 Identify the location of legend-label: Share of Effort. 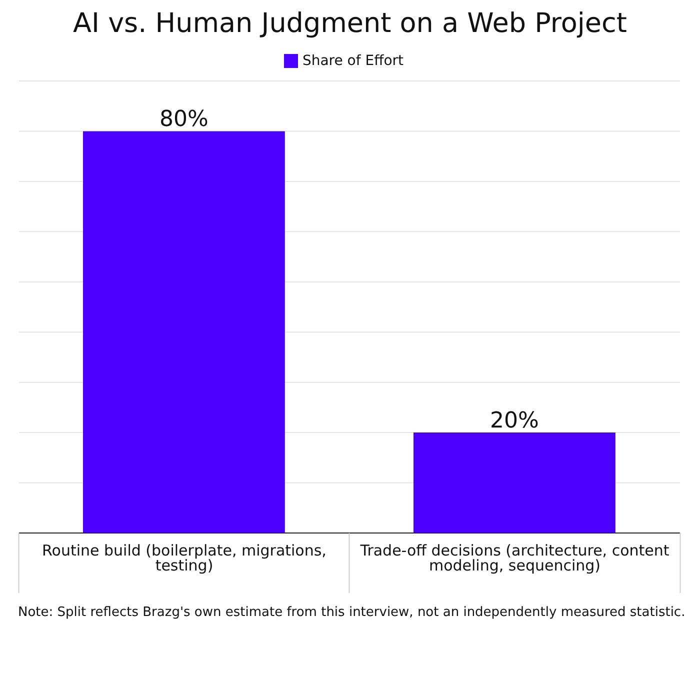
(353, 61).